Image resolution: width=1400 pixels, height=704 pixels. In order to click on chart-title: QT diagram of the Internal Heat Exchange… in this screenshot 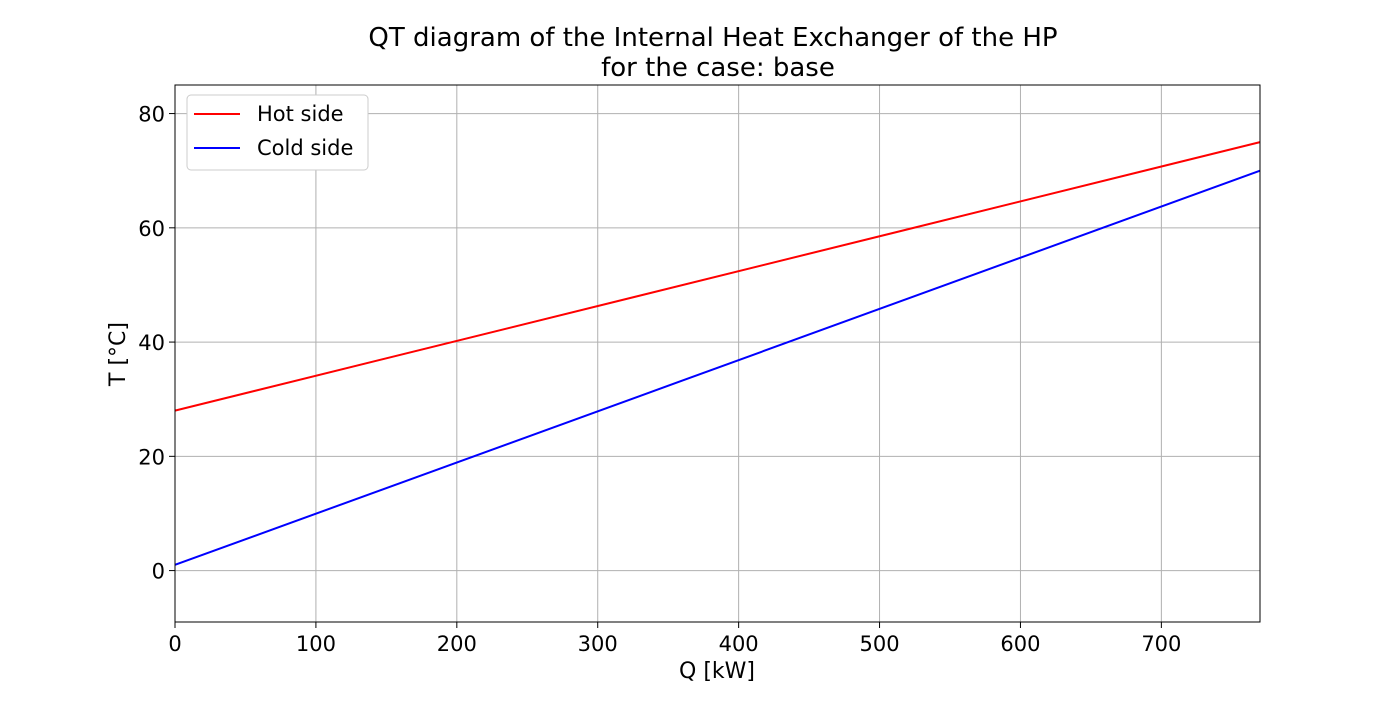, I will do `click(712, 38)`.